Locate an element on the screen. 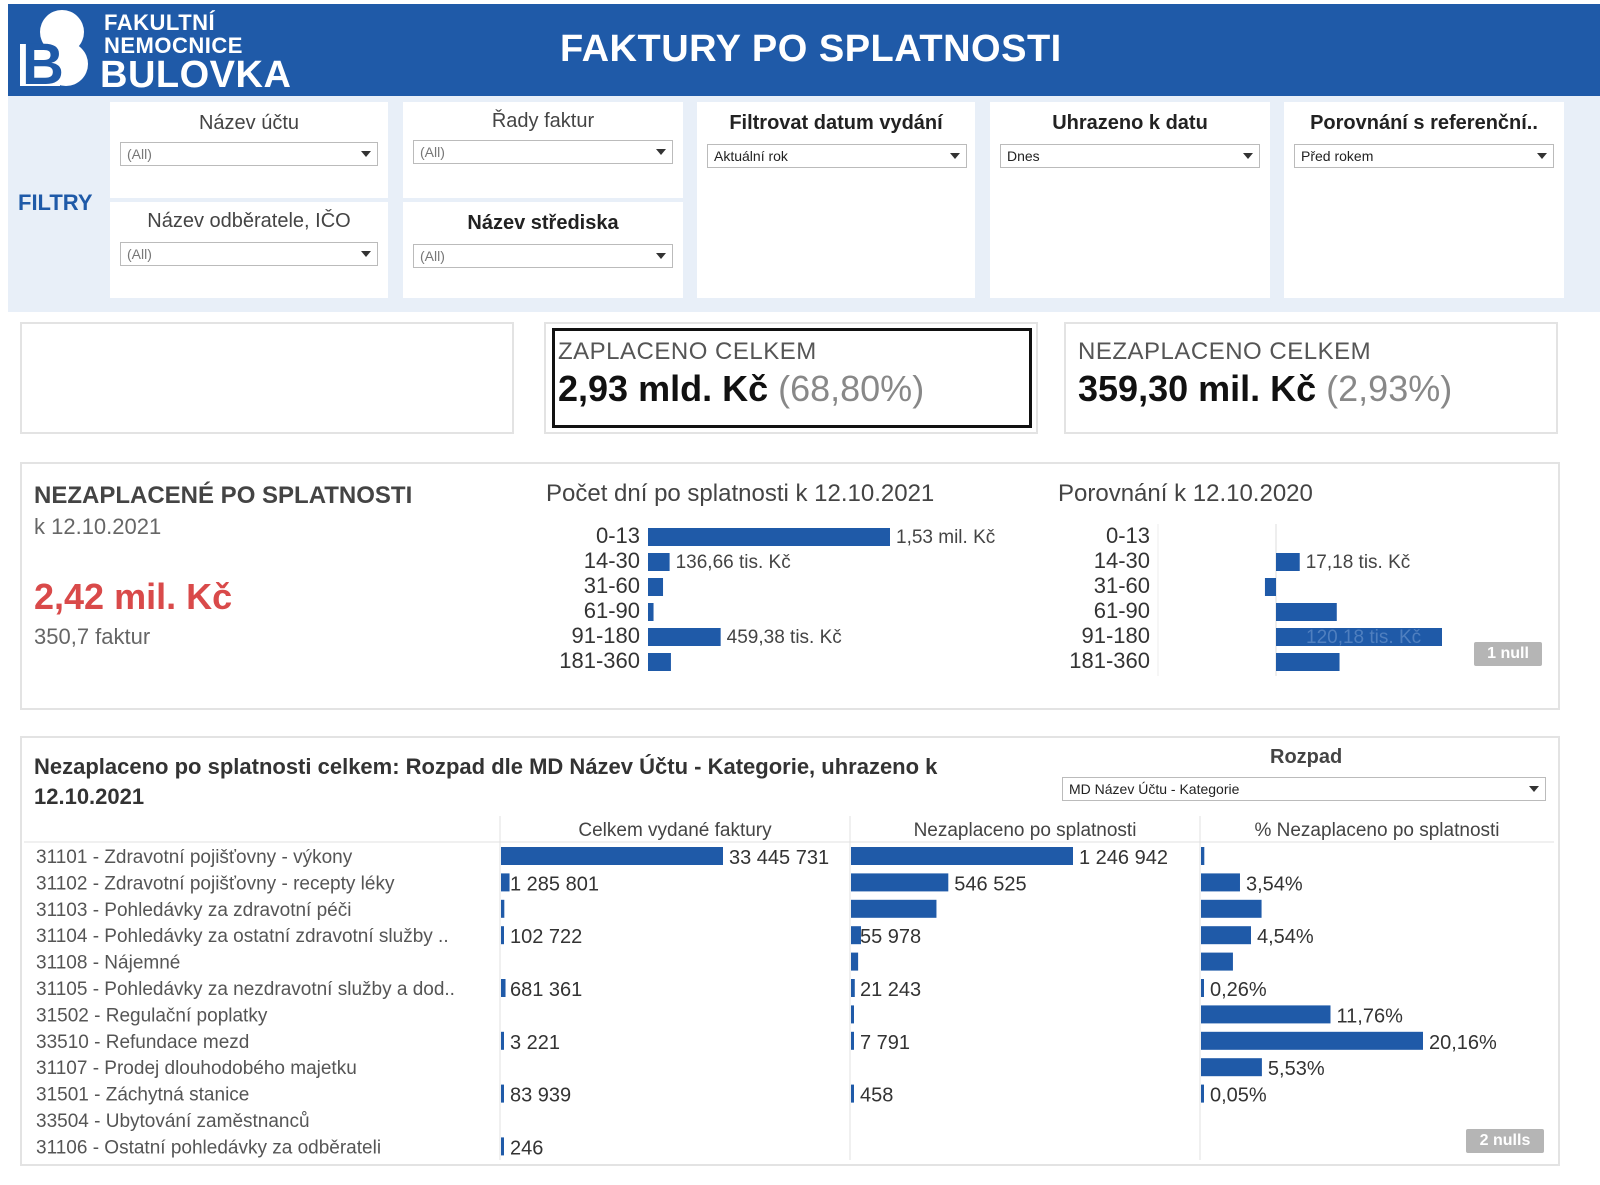  kpi-percent: (2,93%) is located at coordinates (1389, 388).